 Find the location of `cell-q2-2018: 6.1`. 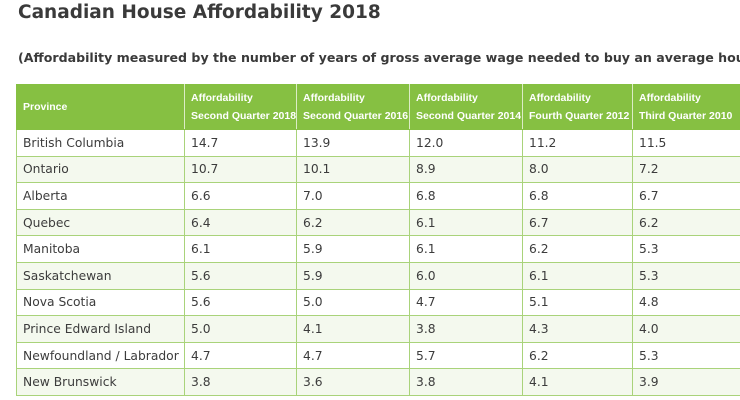

cell-q2-2018: 6.1 is located at coordinates (240, 249).